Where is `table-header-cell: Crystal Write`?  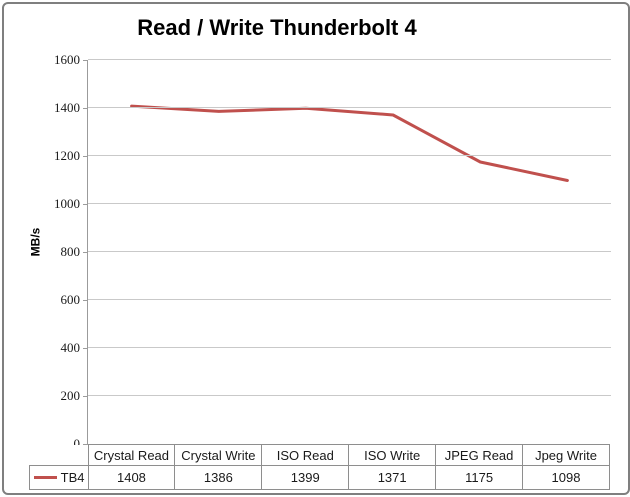 table-header-cell: Crystal Write is located at coordinates (218, 455).